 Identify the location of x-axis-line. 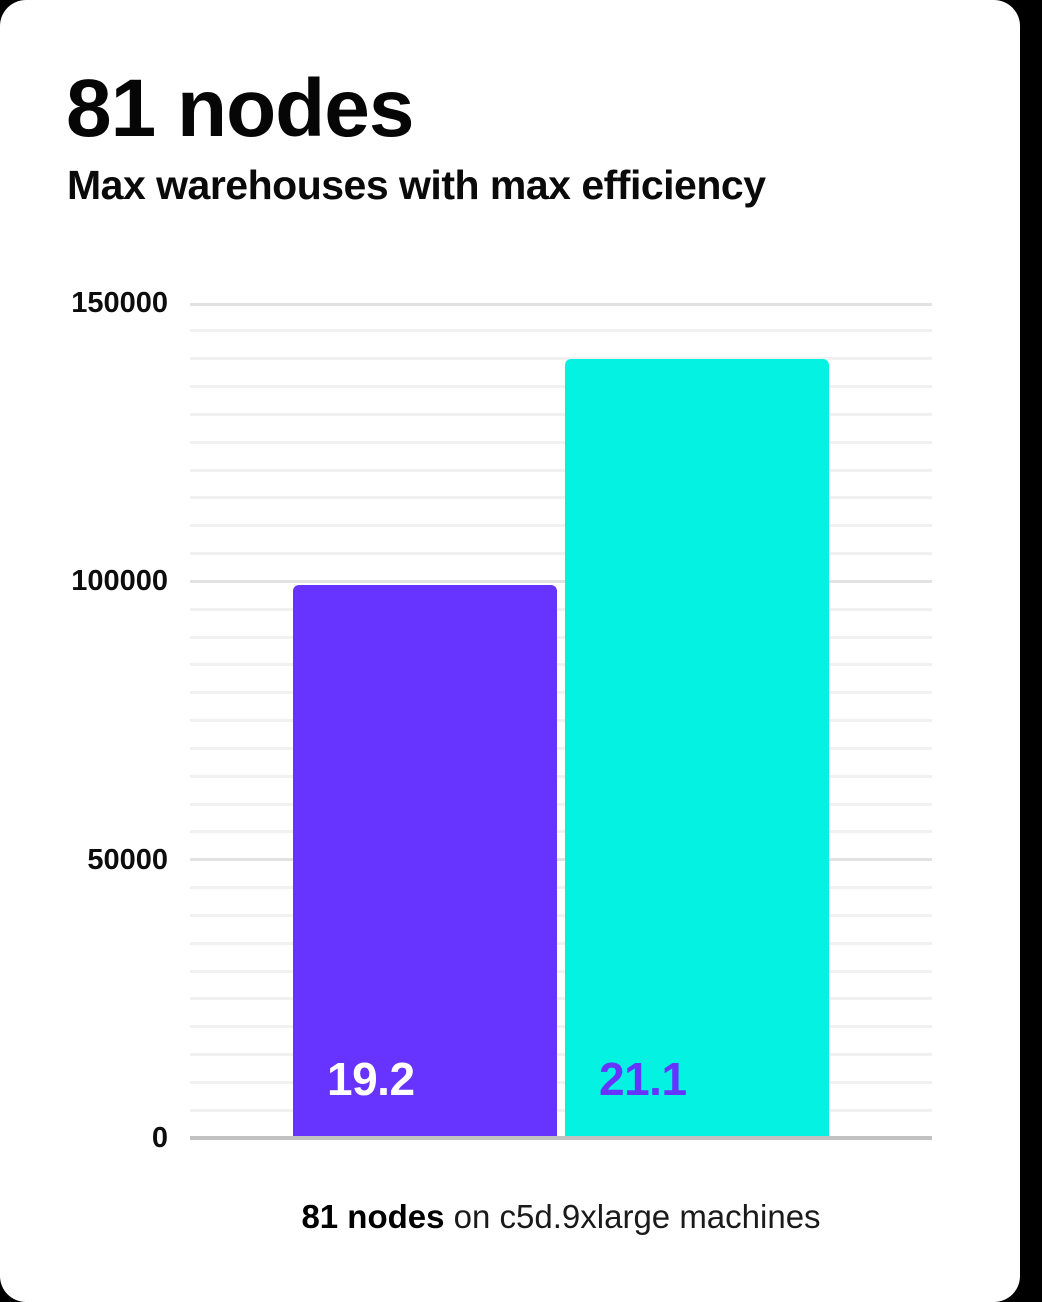
(561, 1138).